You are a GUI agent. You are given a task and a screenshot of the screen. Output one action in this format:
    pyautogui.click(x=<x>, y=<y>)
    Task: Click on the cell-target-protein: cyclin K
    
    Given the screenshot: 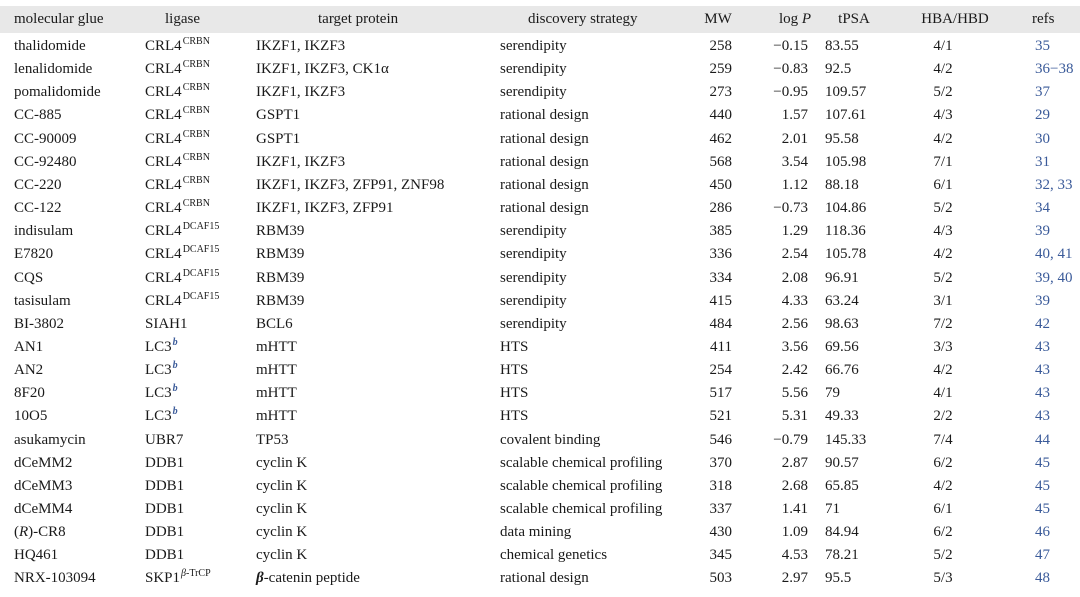 What is the action you would take?
    pyautogui.click(x=281, y=486)
    